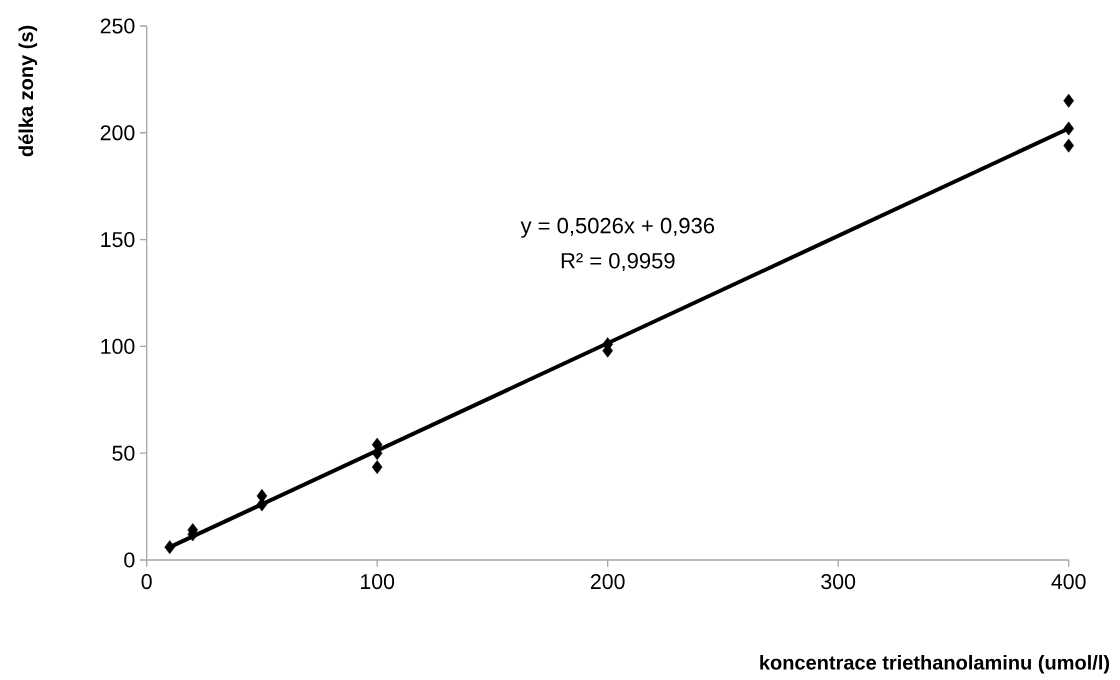 Image resolution: width=1120 pixels, height=680 pixels. I want to click on y-tick-label: 200, so click(117, 133).